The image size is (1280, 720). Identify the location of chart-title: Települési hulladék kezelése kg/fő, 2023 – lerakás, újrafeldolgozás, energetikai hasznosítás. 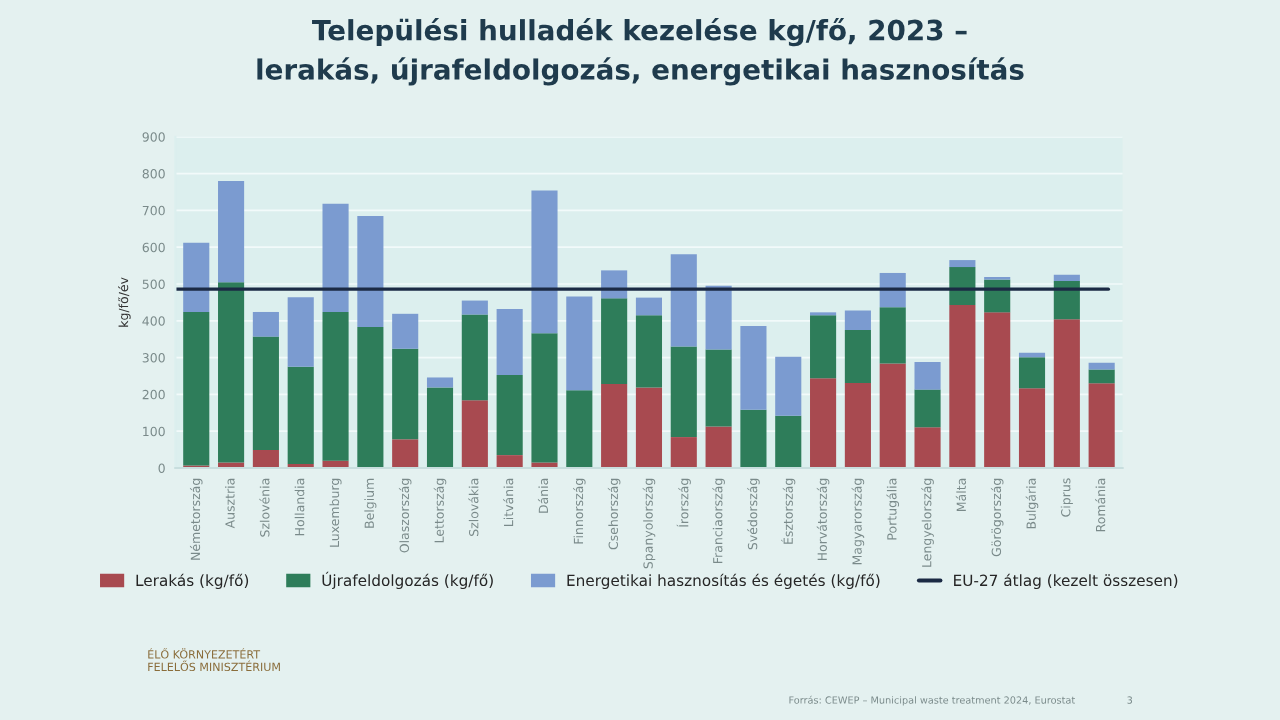
(640, 52).